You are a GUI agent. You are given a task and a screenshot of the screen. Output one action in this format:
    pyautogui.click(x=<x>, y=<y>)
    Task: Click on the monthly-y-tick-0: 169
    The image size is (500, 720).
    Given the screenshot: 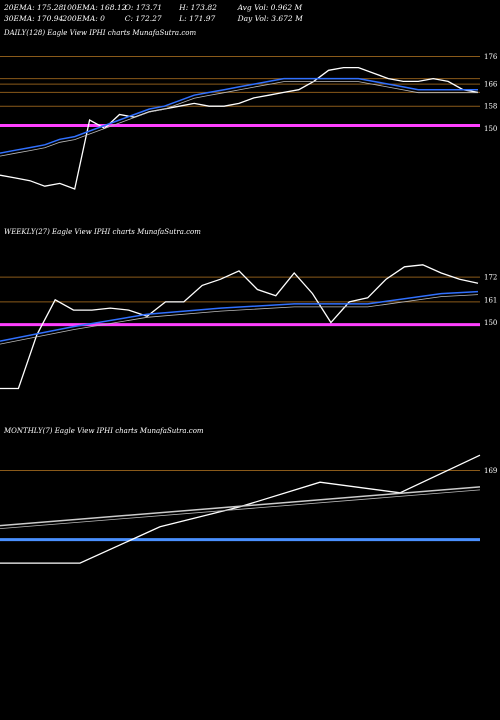 What is the action you would take?
    pyautogui.click(x=490, y=471)
    